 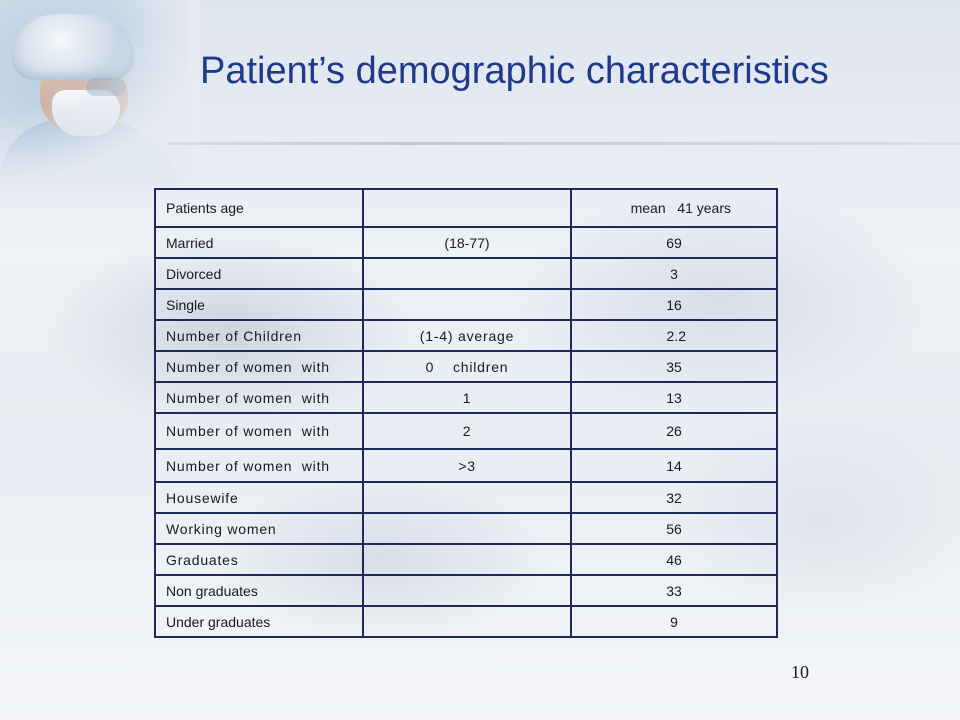 I want to click on row-value: 33, so click(x=674, y=590).